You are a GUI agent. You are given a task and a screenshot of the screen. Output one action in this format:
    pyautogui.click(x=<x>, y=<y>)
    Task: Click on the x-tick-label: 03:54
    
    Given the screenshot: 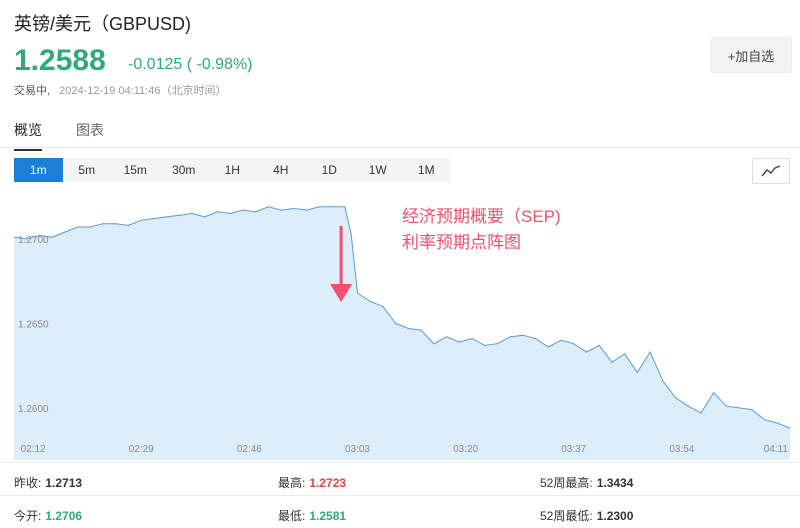 What is the action you would take?
    pyautogui.click(x=681, y=449)
    